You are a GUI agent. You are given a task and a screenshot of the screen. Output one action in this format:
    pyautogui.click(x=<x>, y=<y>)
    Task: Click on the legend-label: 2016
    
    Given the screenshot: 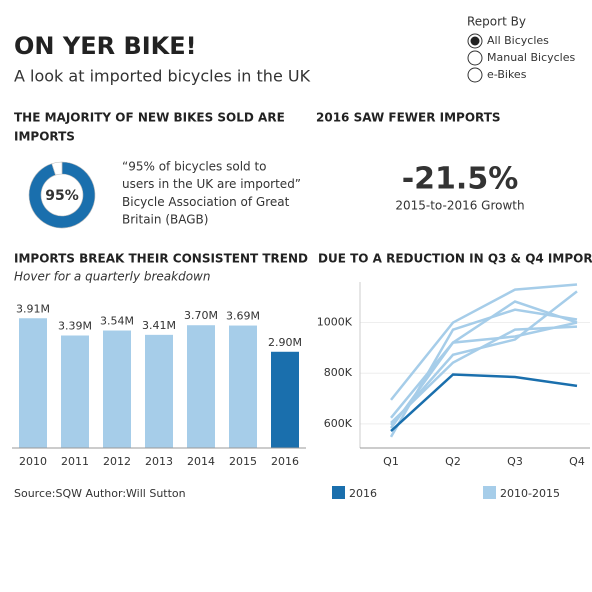 What is the action you would take?
    pyautogui.click(x=363, y=493)
    